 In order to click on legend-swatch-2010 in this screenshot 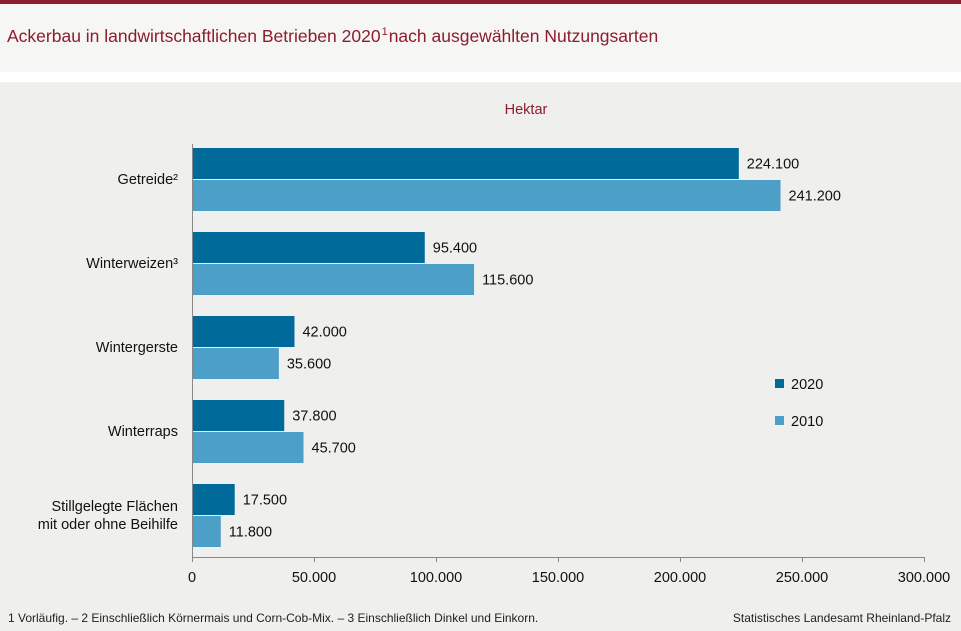, I will do `click(779, 420)`.